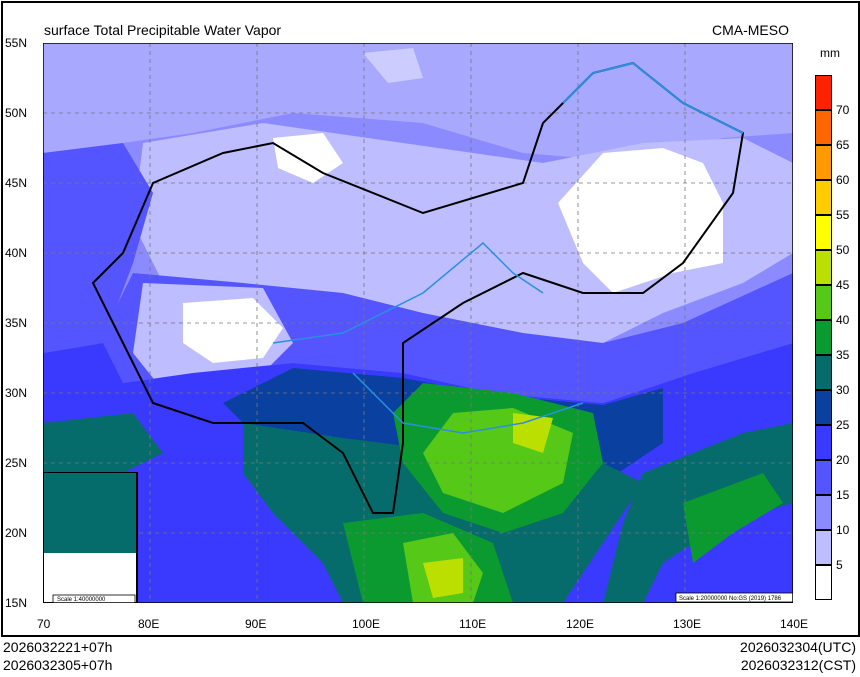 The width and height of the screenshot is (860, 677). Describe the element at coordinates (839, 565) in the screenshot. I see `colorbar-label: 5` at that location.